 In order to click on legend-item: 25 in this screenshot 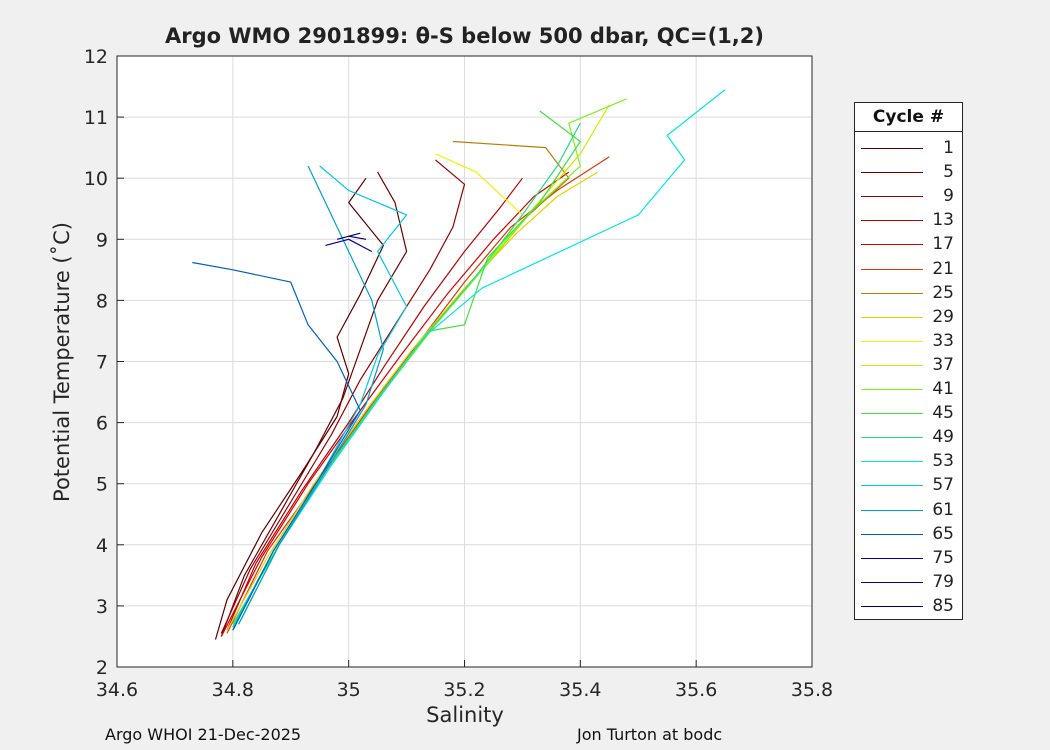, I will do `click(908, 293)`.